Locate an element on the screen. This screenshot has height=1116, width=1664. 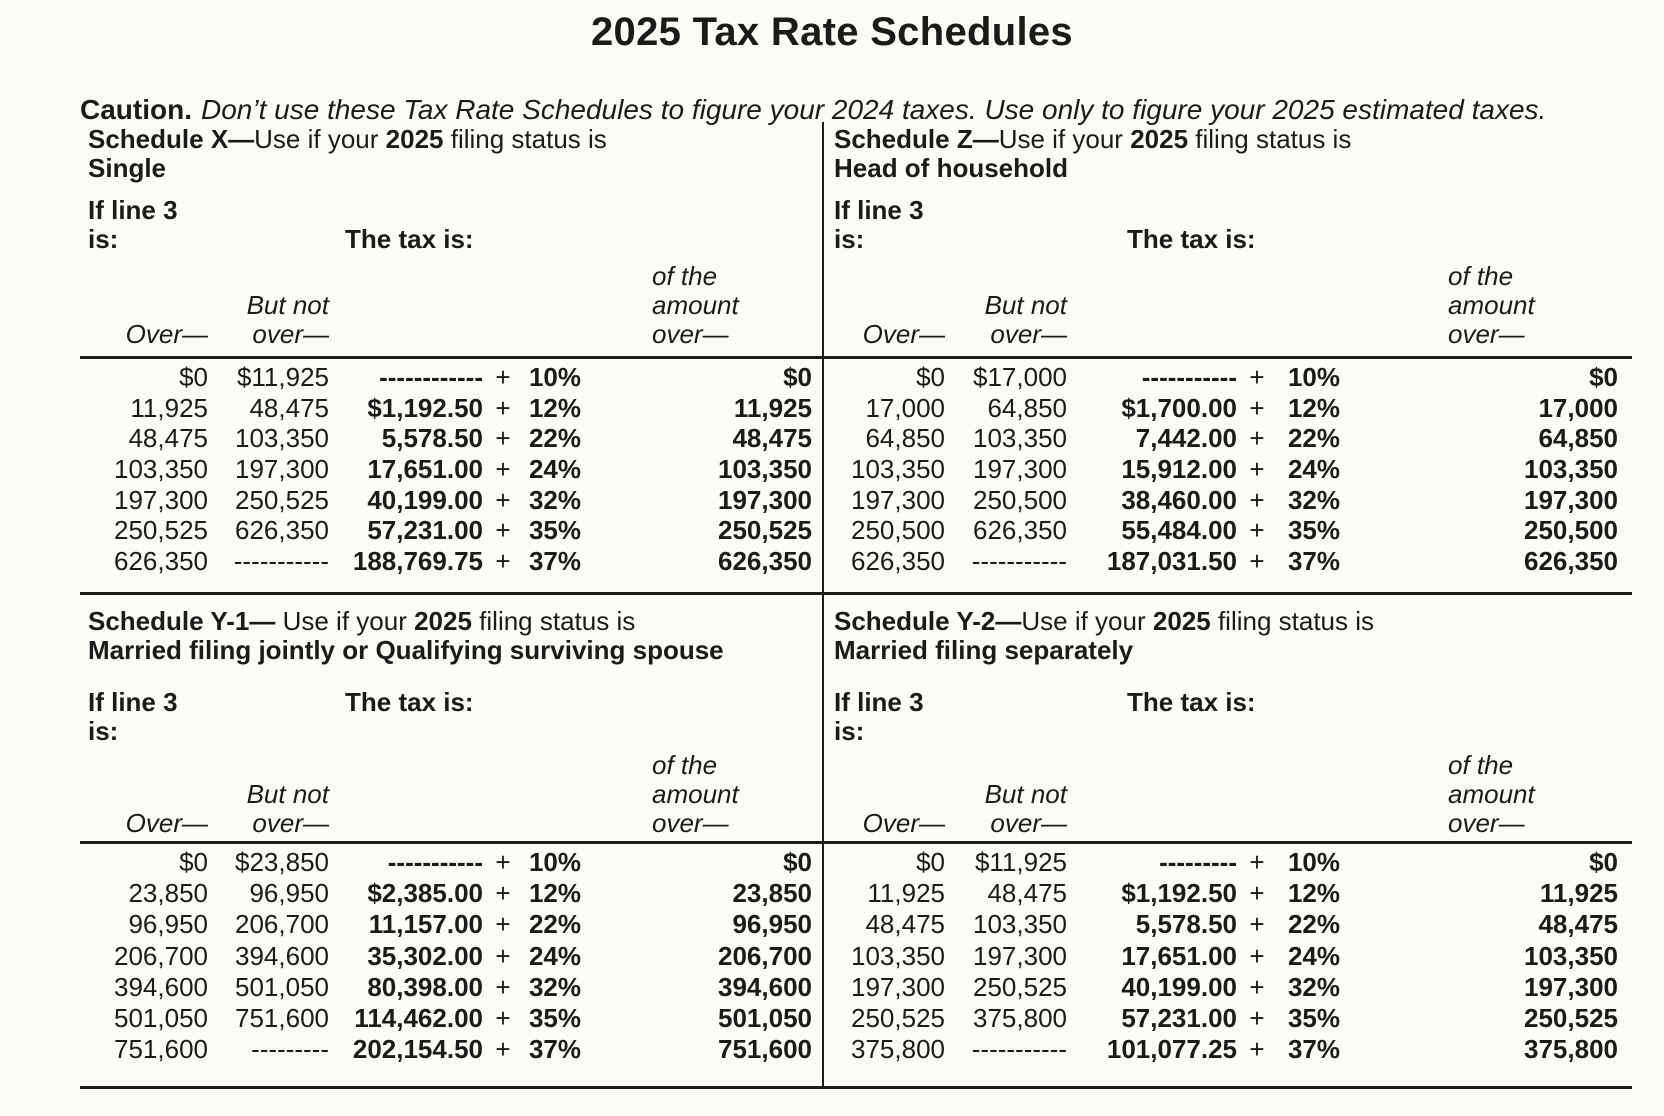
rate-cell: 12% is located at coordinates (1313, 893).